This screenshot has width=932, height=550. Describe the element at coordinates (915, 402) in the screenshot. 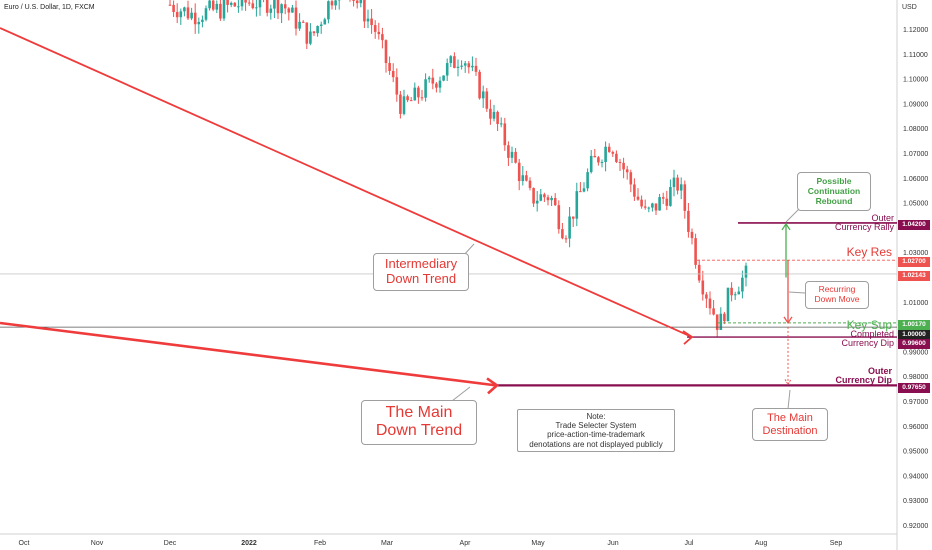

I see `y-tick-label: 0.97000` at that location.